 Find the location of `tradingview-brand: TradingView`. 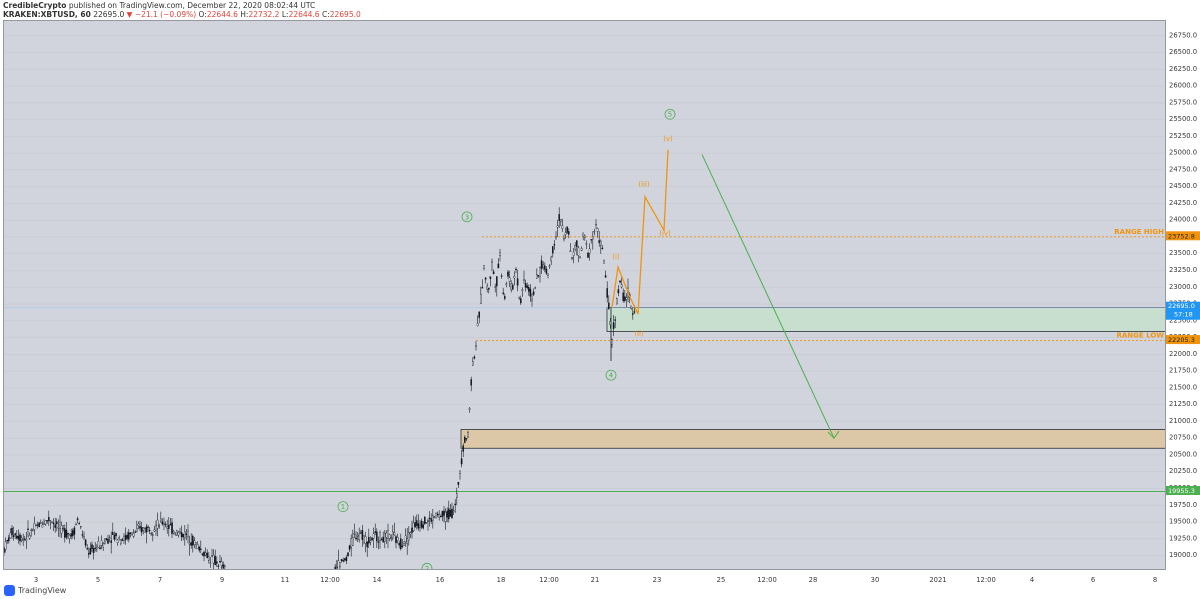

tradingview-brand: TradingView is located at coordinates (35, 590).